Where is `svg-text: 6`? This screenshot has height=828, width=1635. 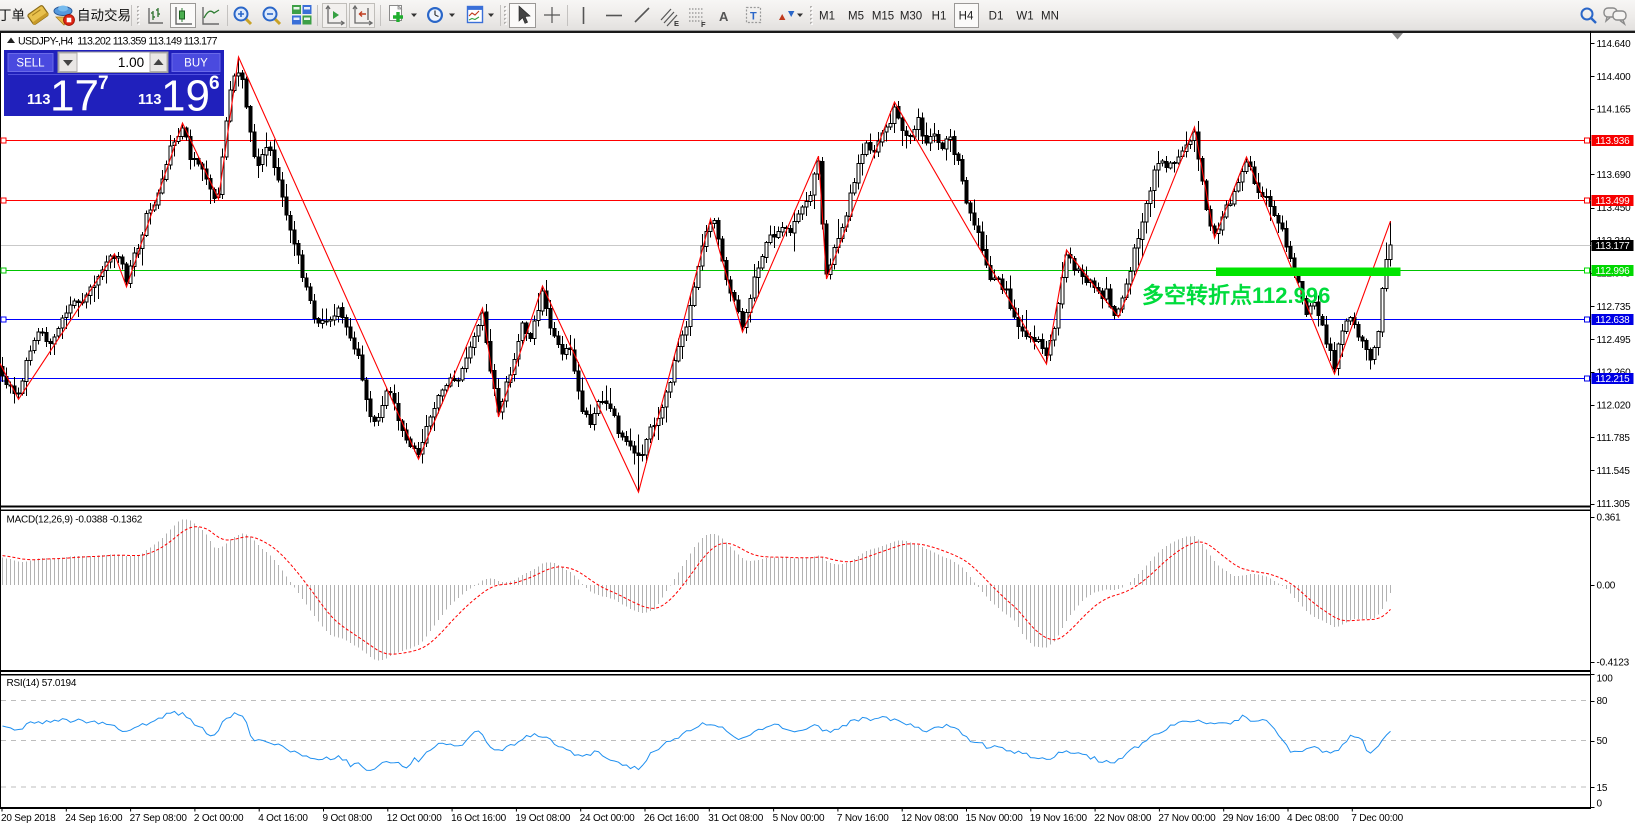
svg-text: 6 is located at coordinates (214, 83).